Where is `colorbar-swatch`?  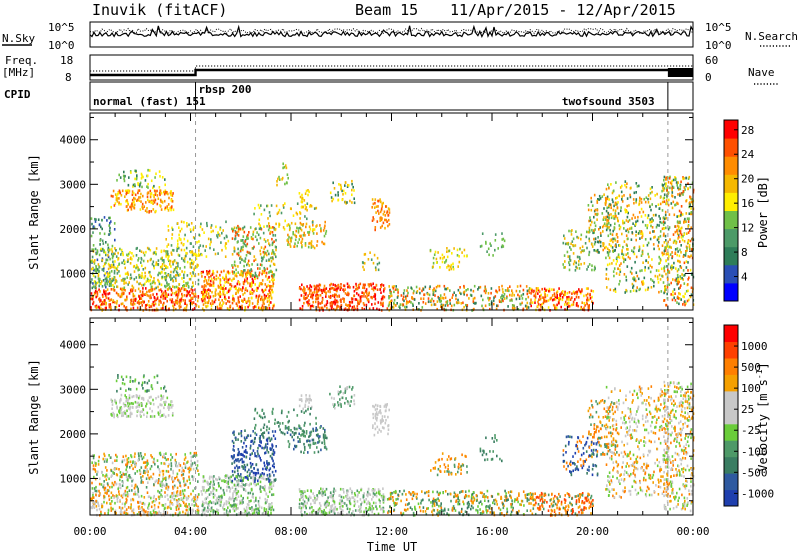 colorbar-swatch is located at coordinates (731, 274).